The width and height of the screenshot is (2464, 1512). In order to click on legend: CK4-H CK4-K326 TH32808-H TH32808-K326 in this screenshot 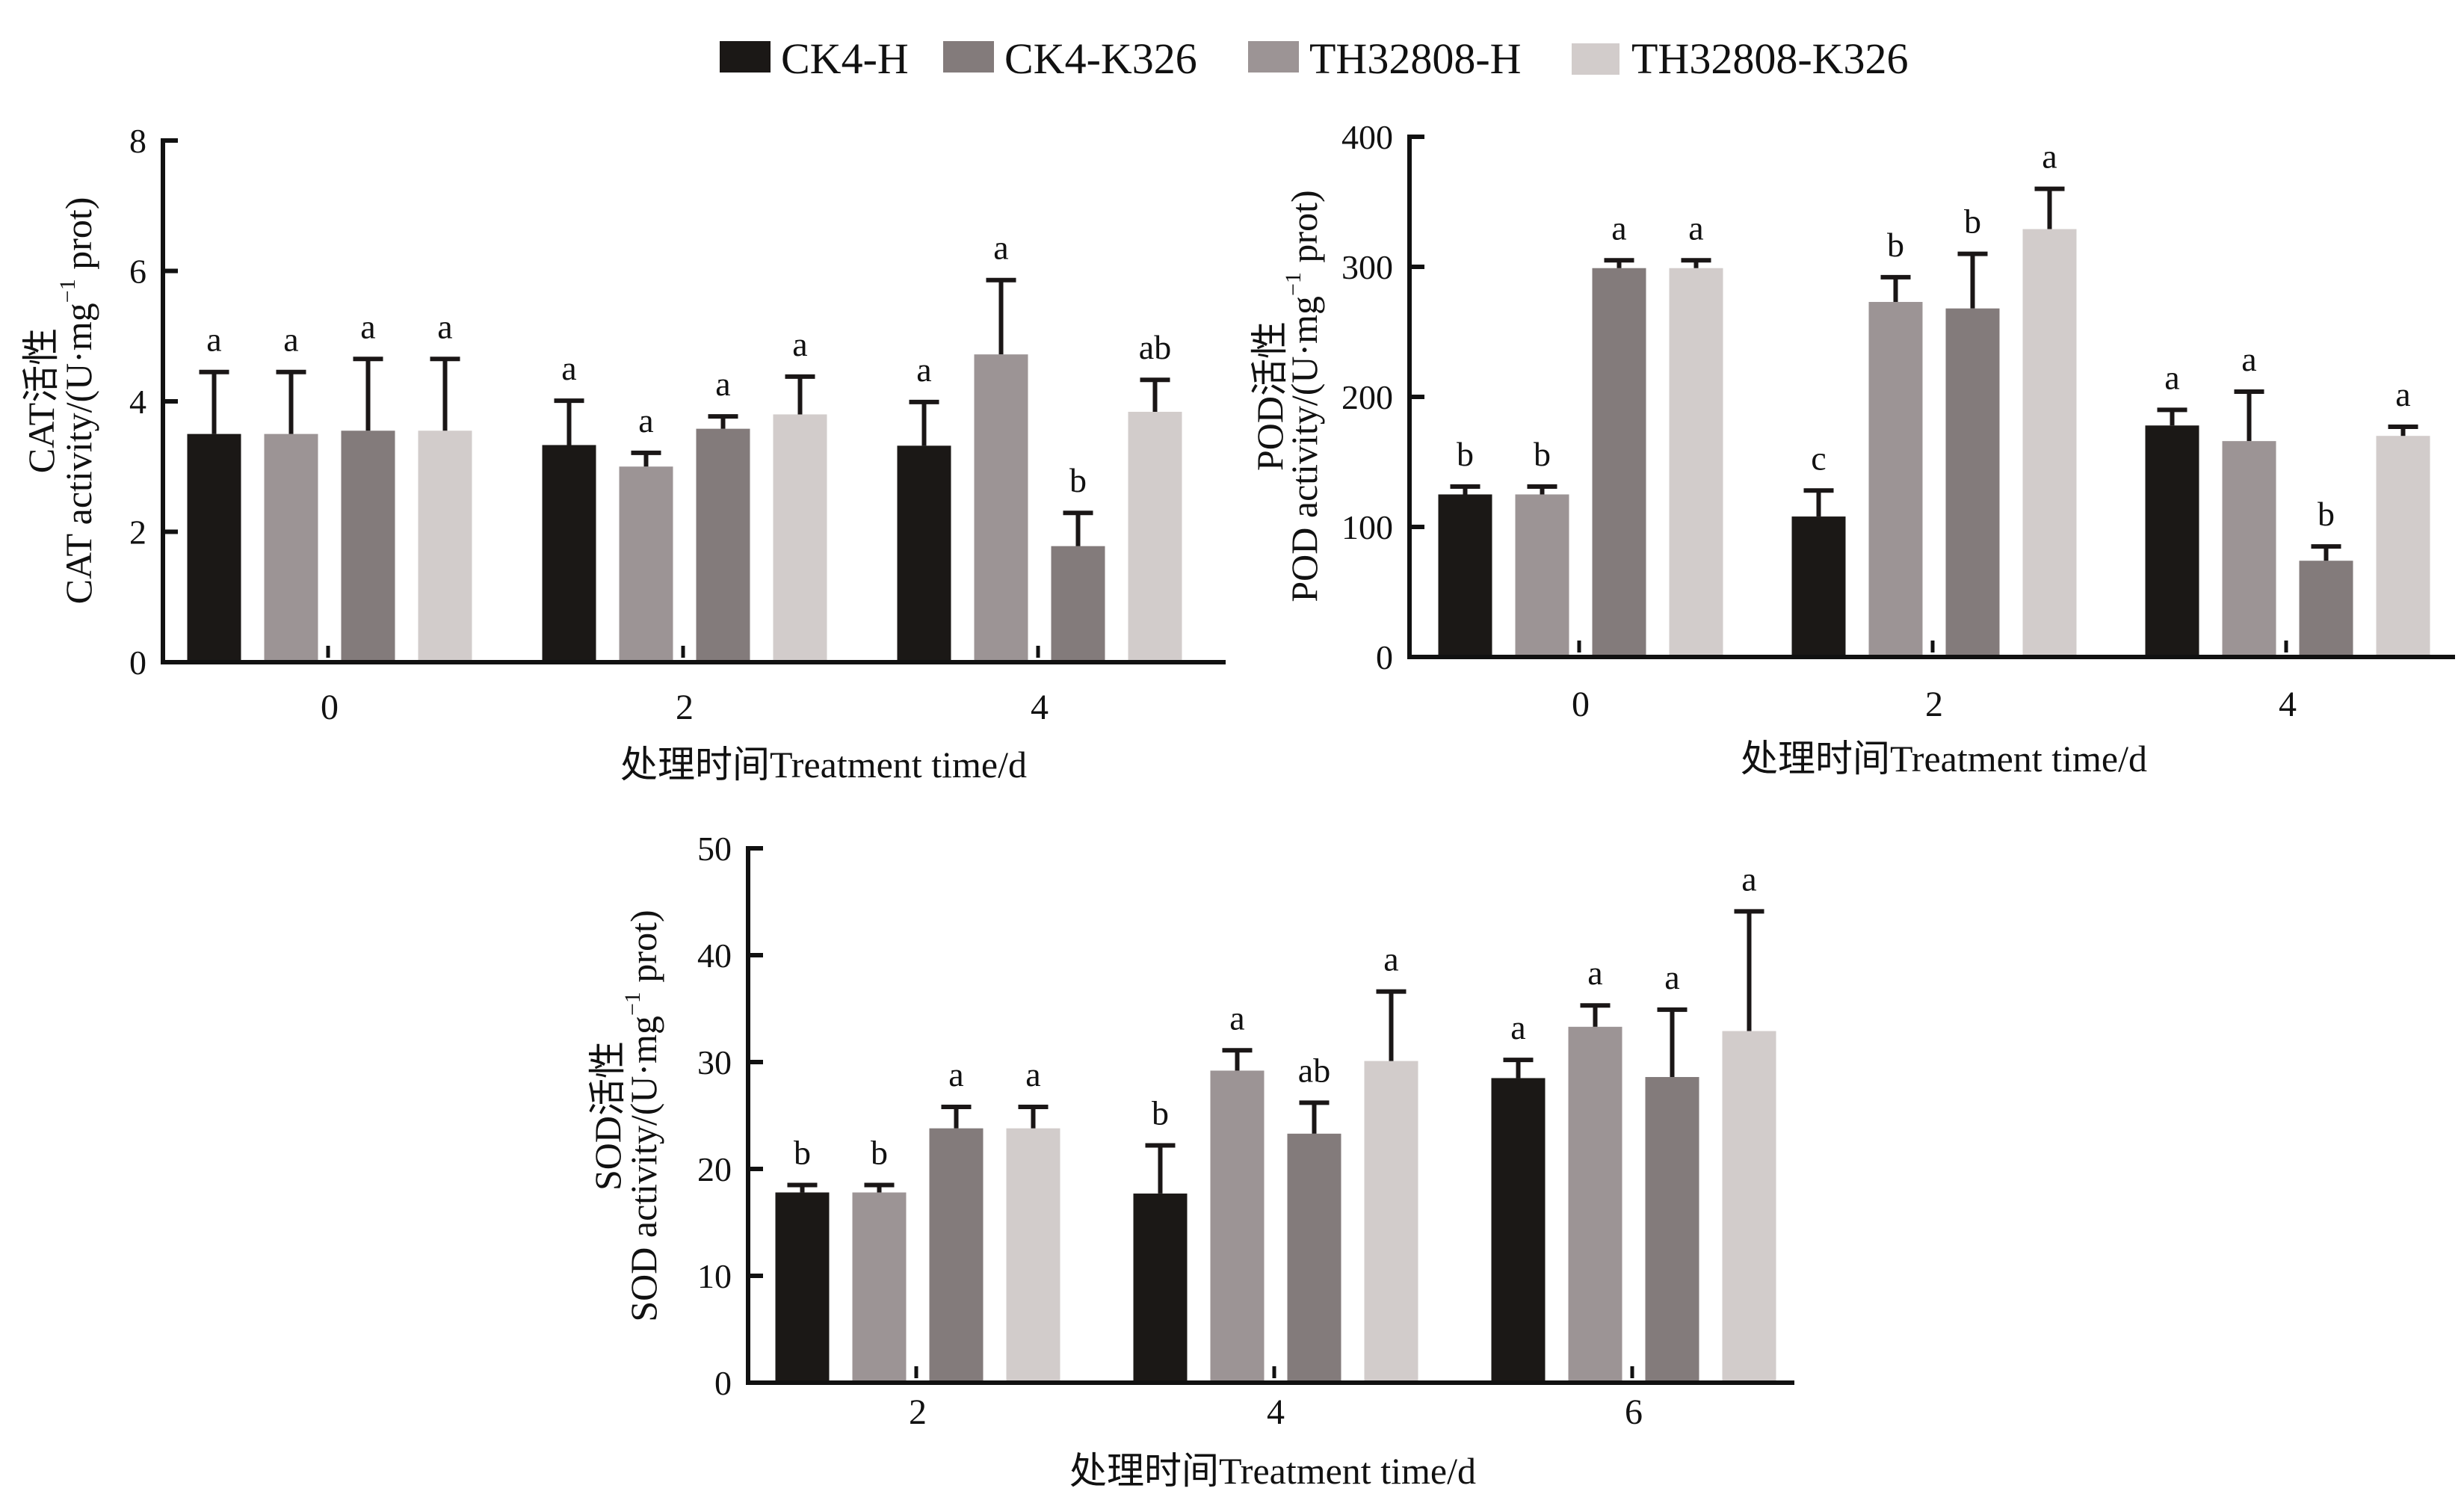, I will do `click(1314, 59)`.